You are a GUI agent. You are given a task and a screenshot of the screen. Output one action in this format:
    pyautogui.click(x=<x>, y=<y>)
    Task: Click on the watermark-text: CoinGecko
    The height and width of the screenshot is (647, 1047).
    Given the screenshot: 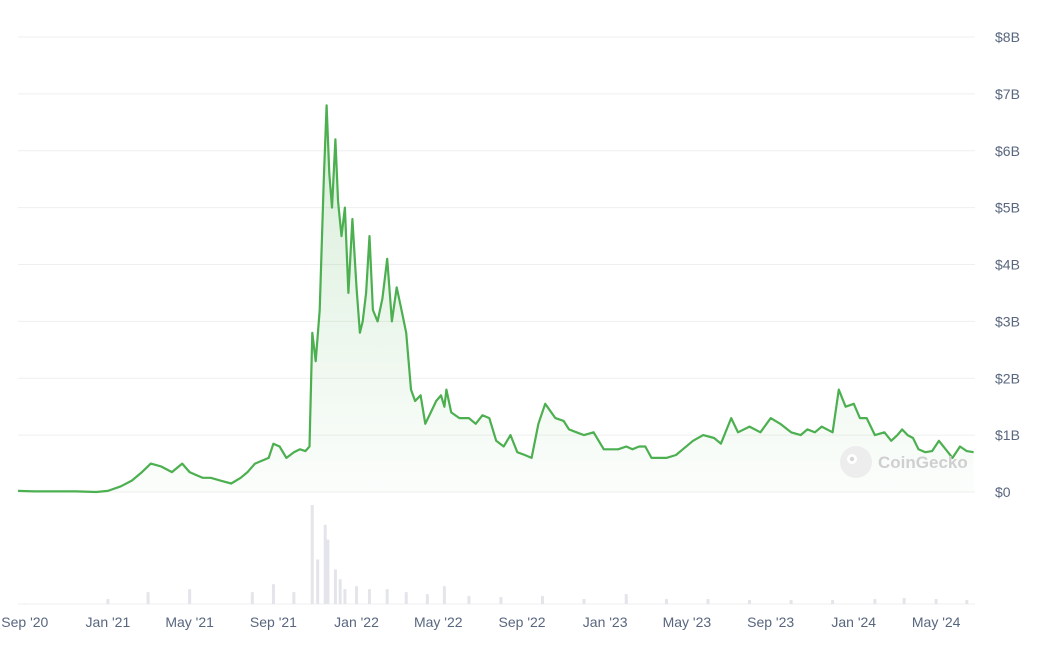 What is the action you would take?
    pyautogui.click(x=923, y=462)
    